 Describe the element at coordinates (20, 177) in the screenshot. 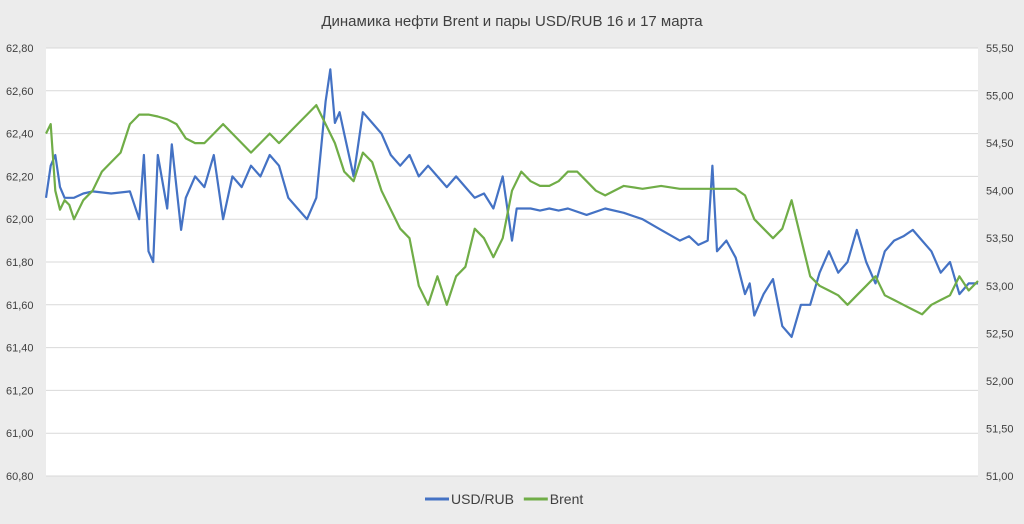

I see `left-axis-tick-label: 62,20` at that location.